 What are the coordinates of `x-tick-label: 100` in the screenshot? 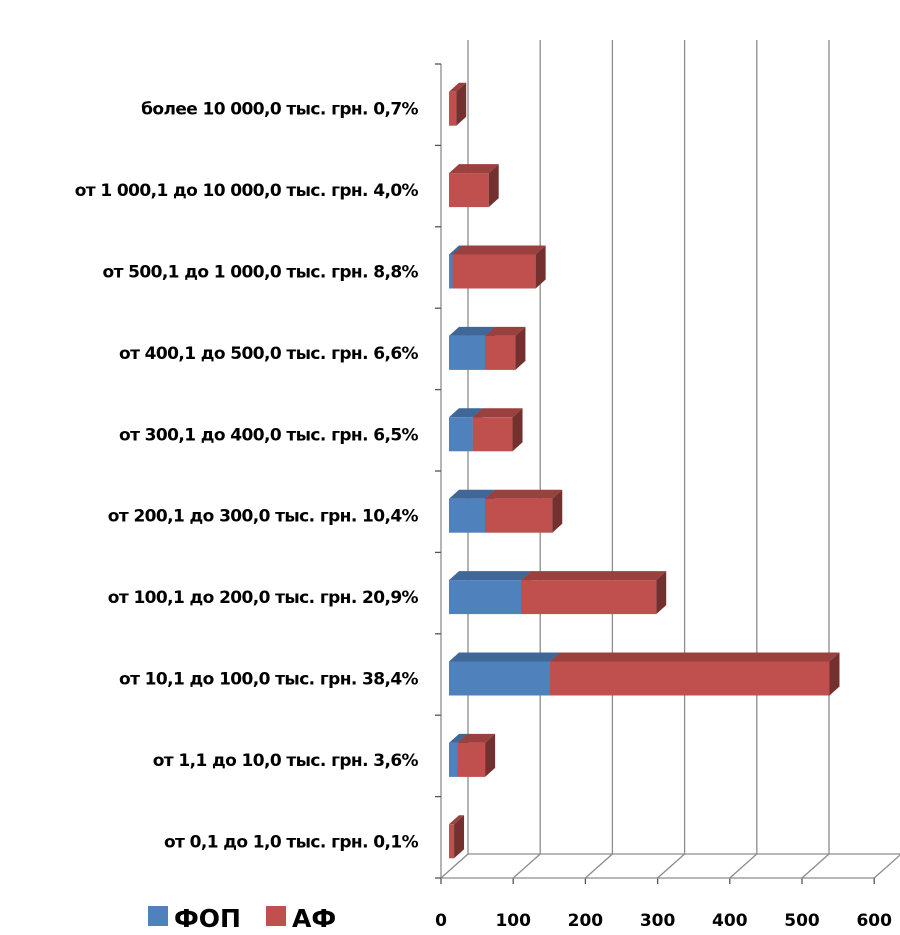 It's located at (513, 921).